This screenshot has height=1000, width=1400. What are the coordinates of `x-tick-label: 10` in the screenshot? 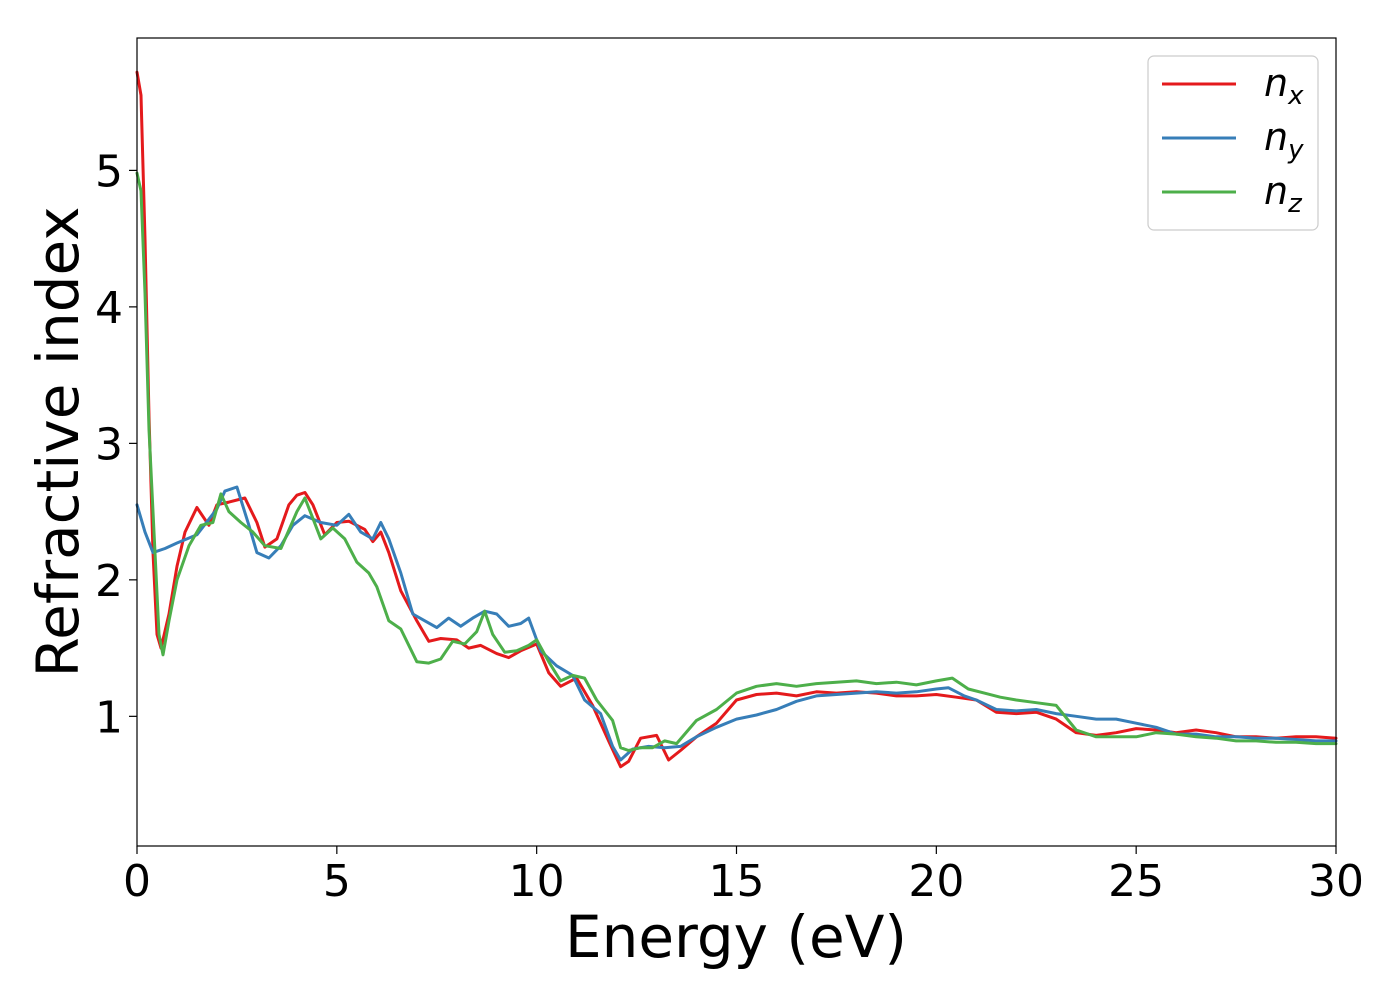 It's located at (537, 881).